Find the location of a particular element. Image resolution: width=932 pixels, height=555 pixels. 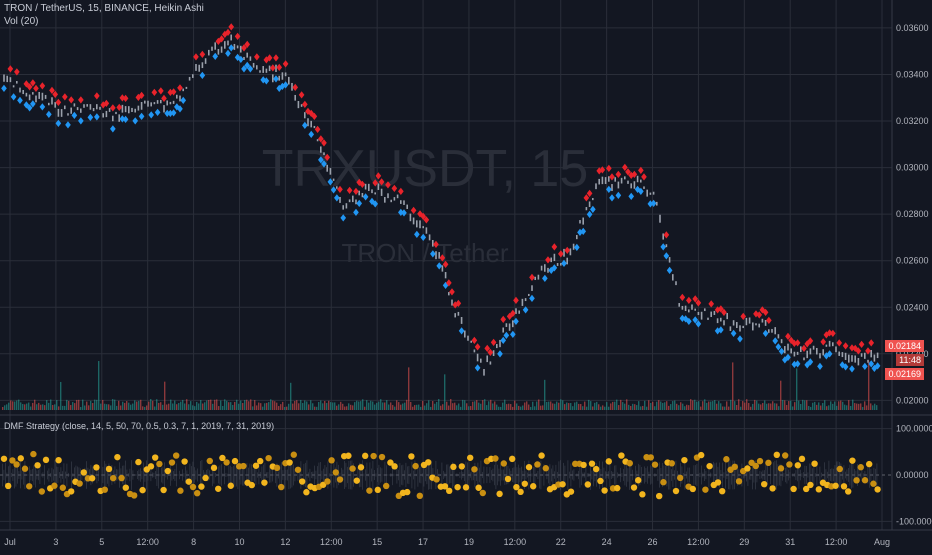

time-tick-label: 22 is located at coordinates (561, 542).